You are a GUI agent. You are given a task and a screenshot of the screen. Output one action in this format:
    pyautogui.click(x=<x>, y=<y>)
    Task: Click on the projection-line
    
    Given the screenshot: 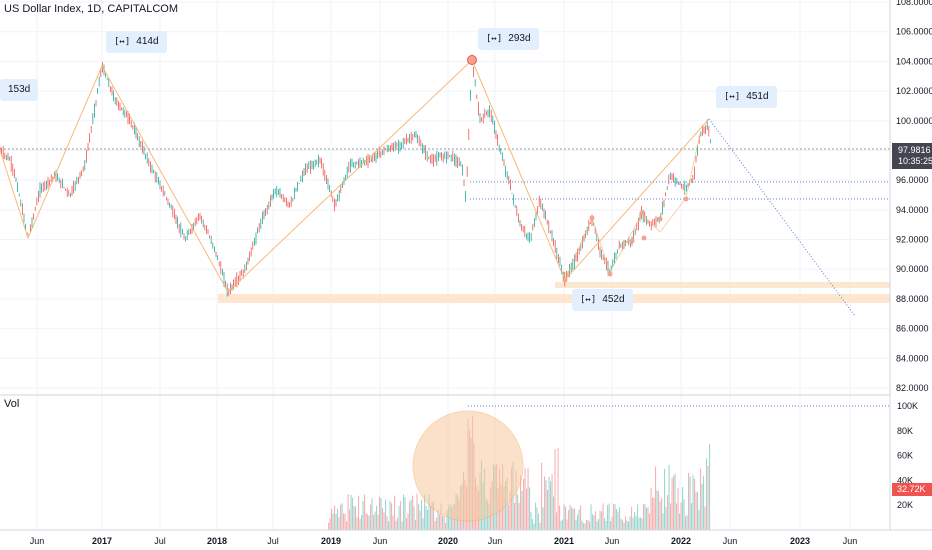 What is the action you would take?
    pyautogui.click(x=782, y=217)
    